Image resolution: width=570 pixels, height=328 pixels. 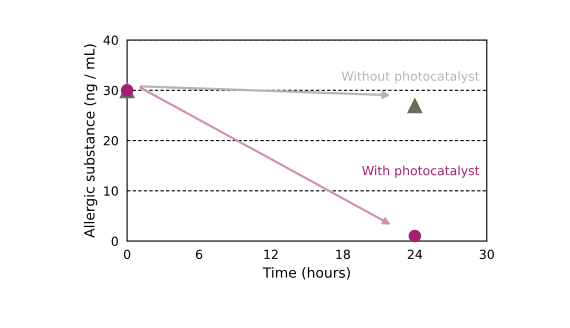 What do you see at coordinates (421, 172) in the screenshot?
I see `text: With photocatalyst` at bounding box center [421, 172].